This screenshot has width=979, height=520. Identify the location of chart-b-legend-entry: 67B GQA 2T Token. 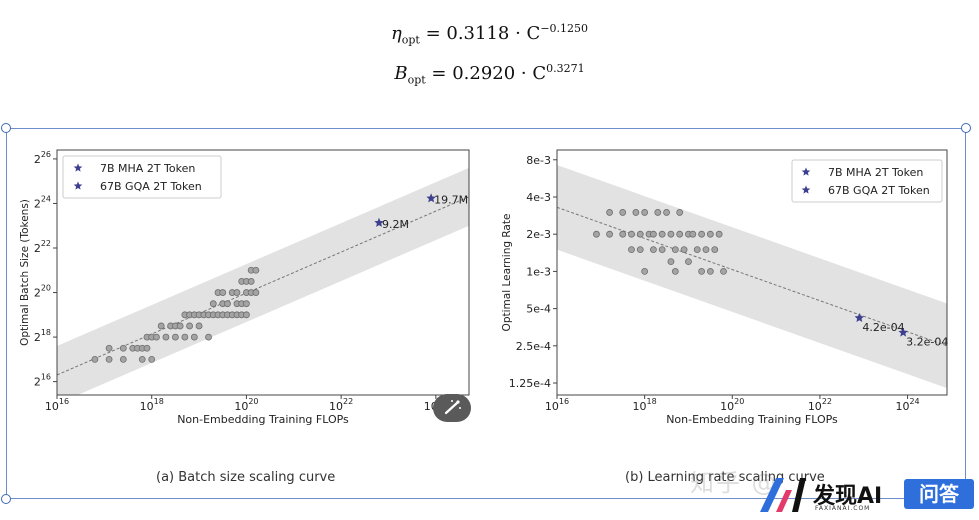
(879, 190).